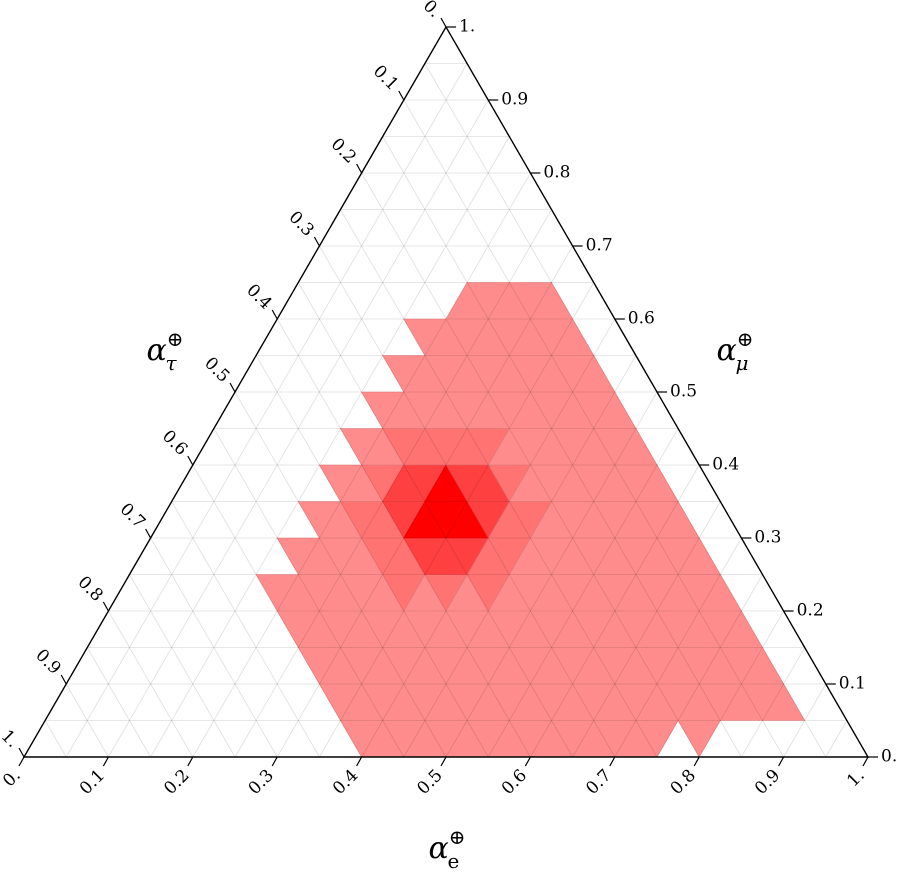  I want to click on tick-label: 1., so click(856, 779).